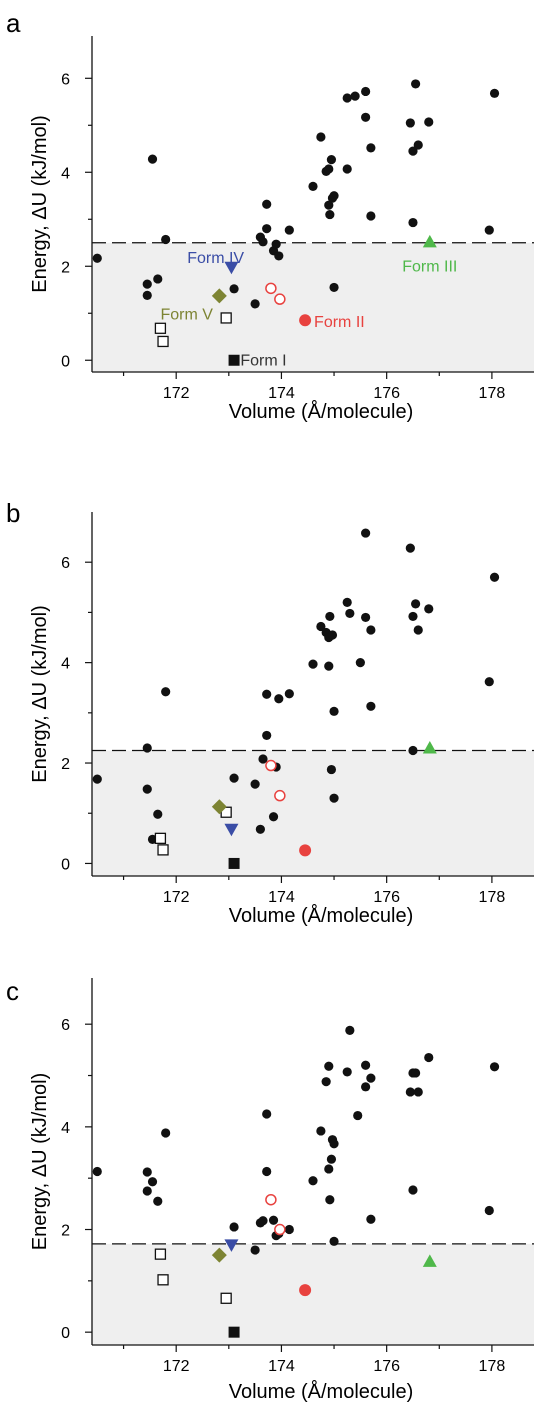 The image size is (536, 1421). What do you see at coordinates (215, 258) in the screenshot?
I see `form-iv-label: Form IV` at bounding box center [215, 258].